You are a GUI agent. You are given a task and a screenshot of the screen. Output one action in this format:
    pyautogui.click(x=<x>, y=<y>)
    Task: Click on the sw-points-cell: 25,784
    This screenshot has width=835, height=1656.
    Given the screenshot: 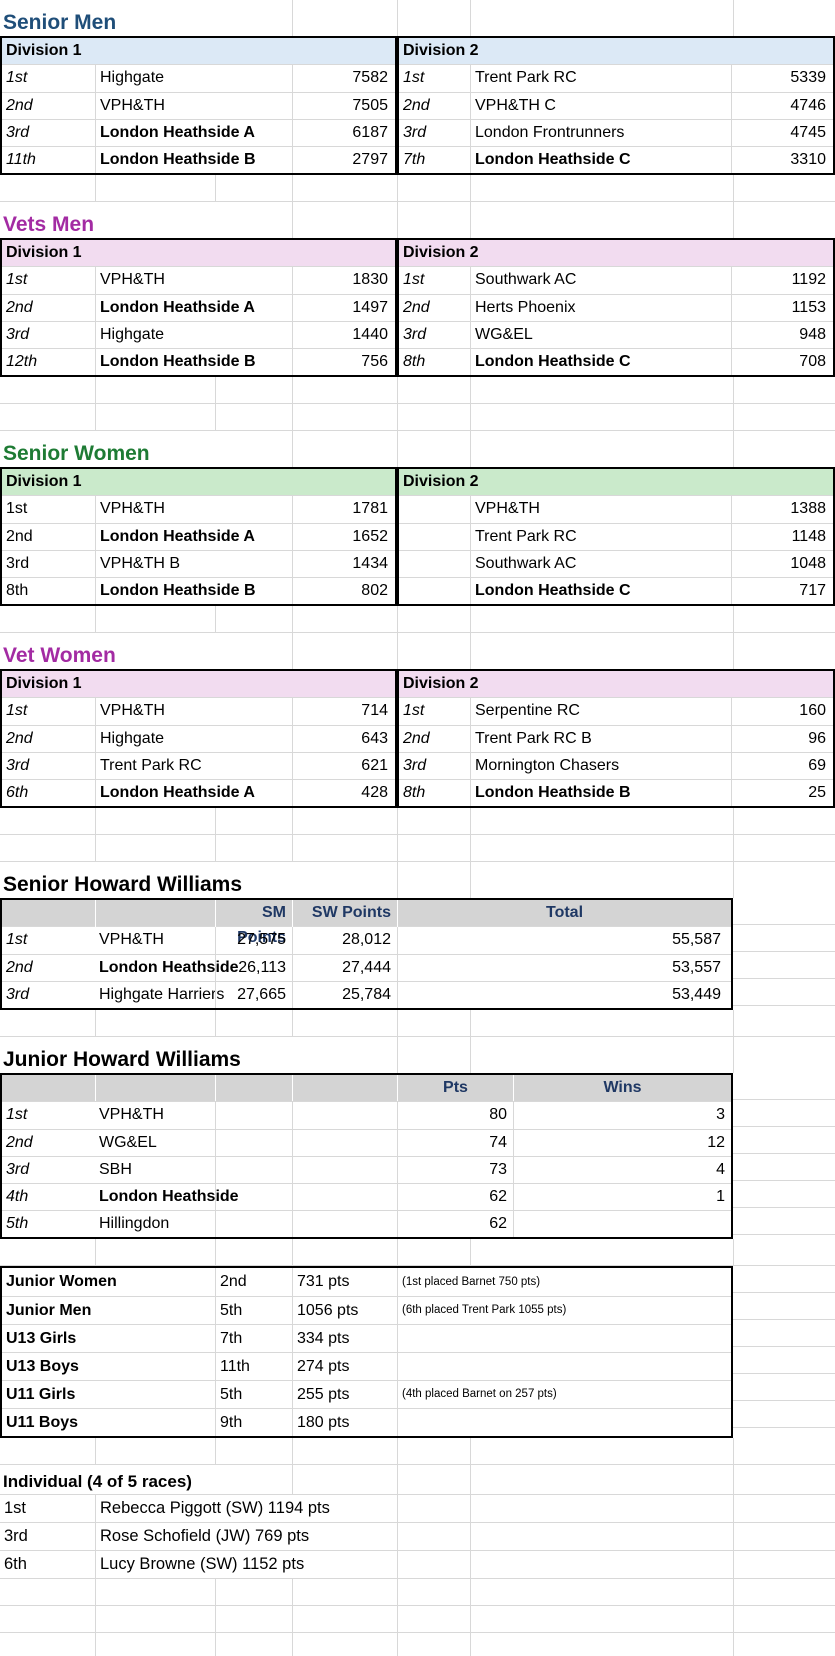 What is the action you would take?
    pyautogui.click(x=344, y=995)
    